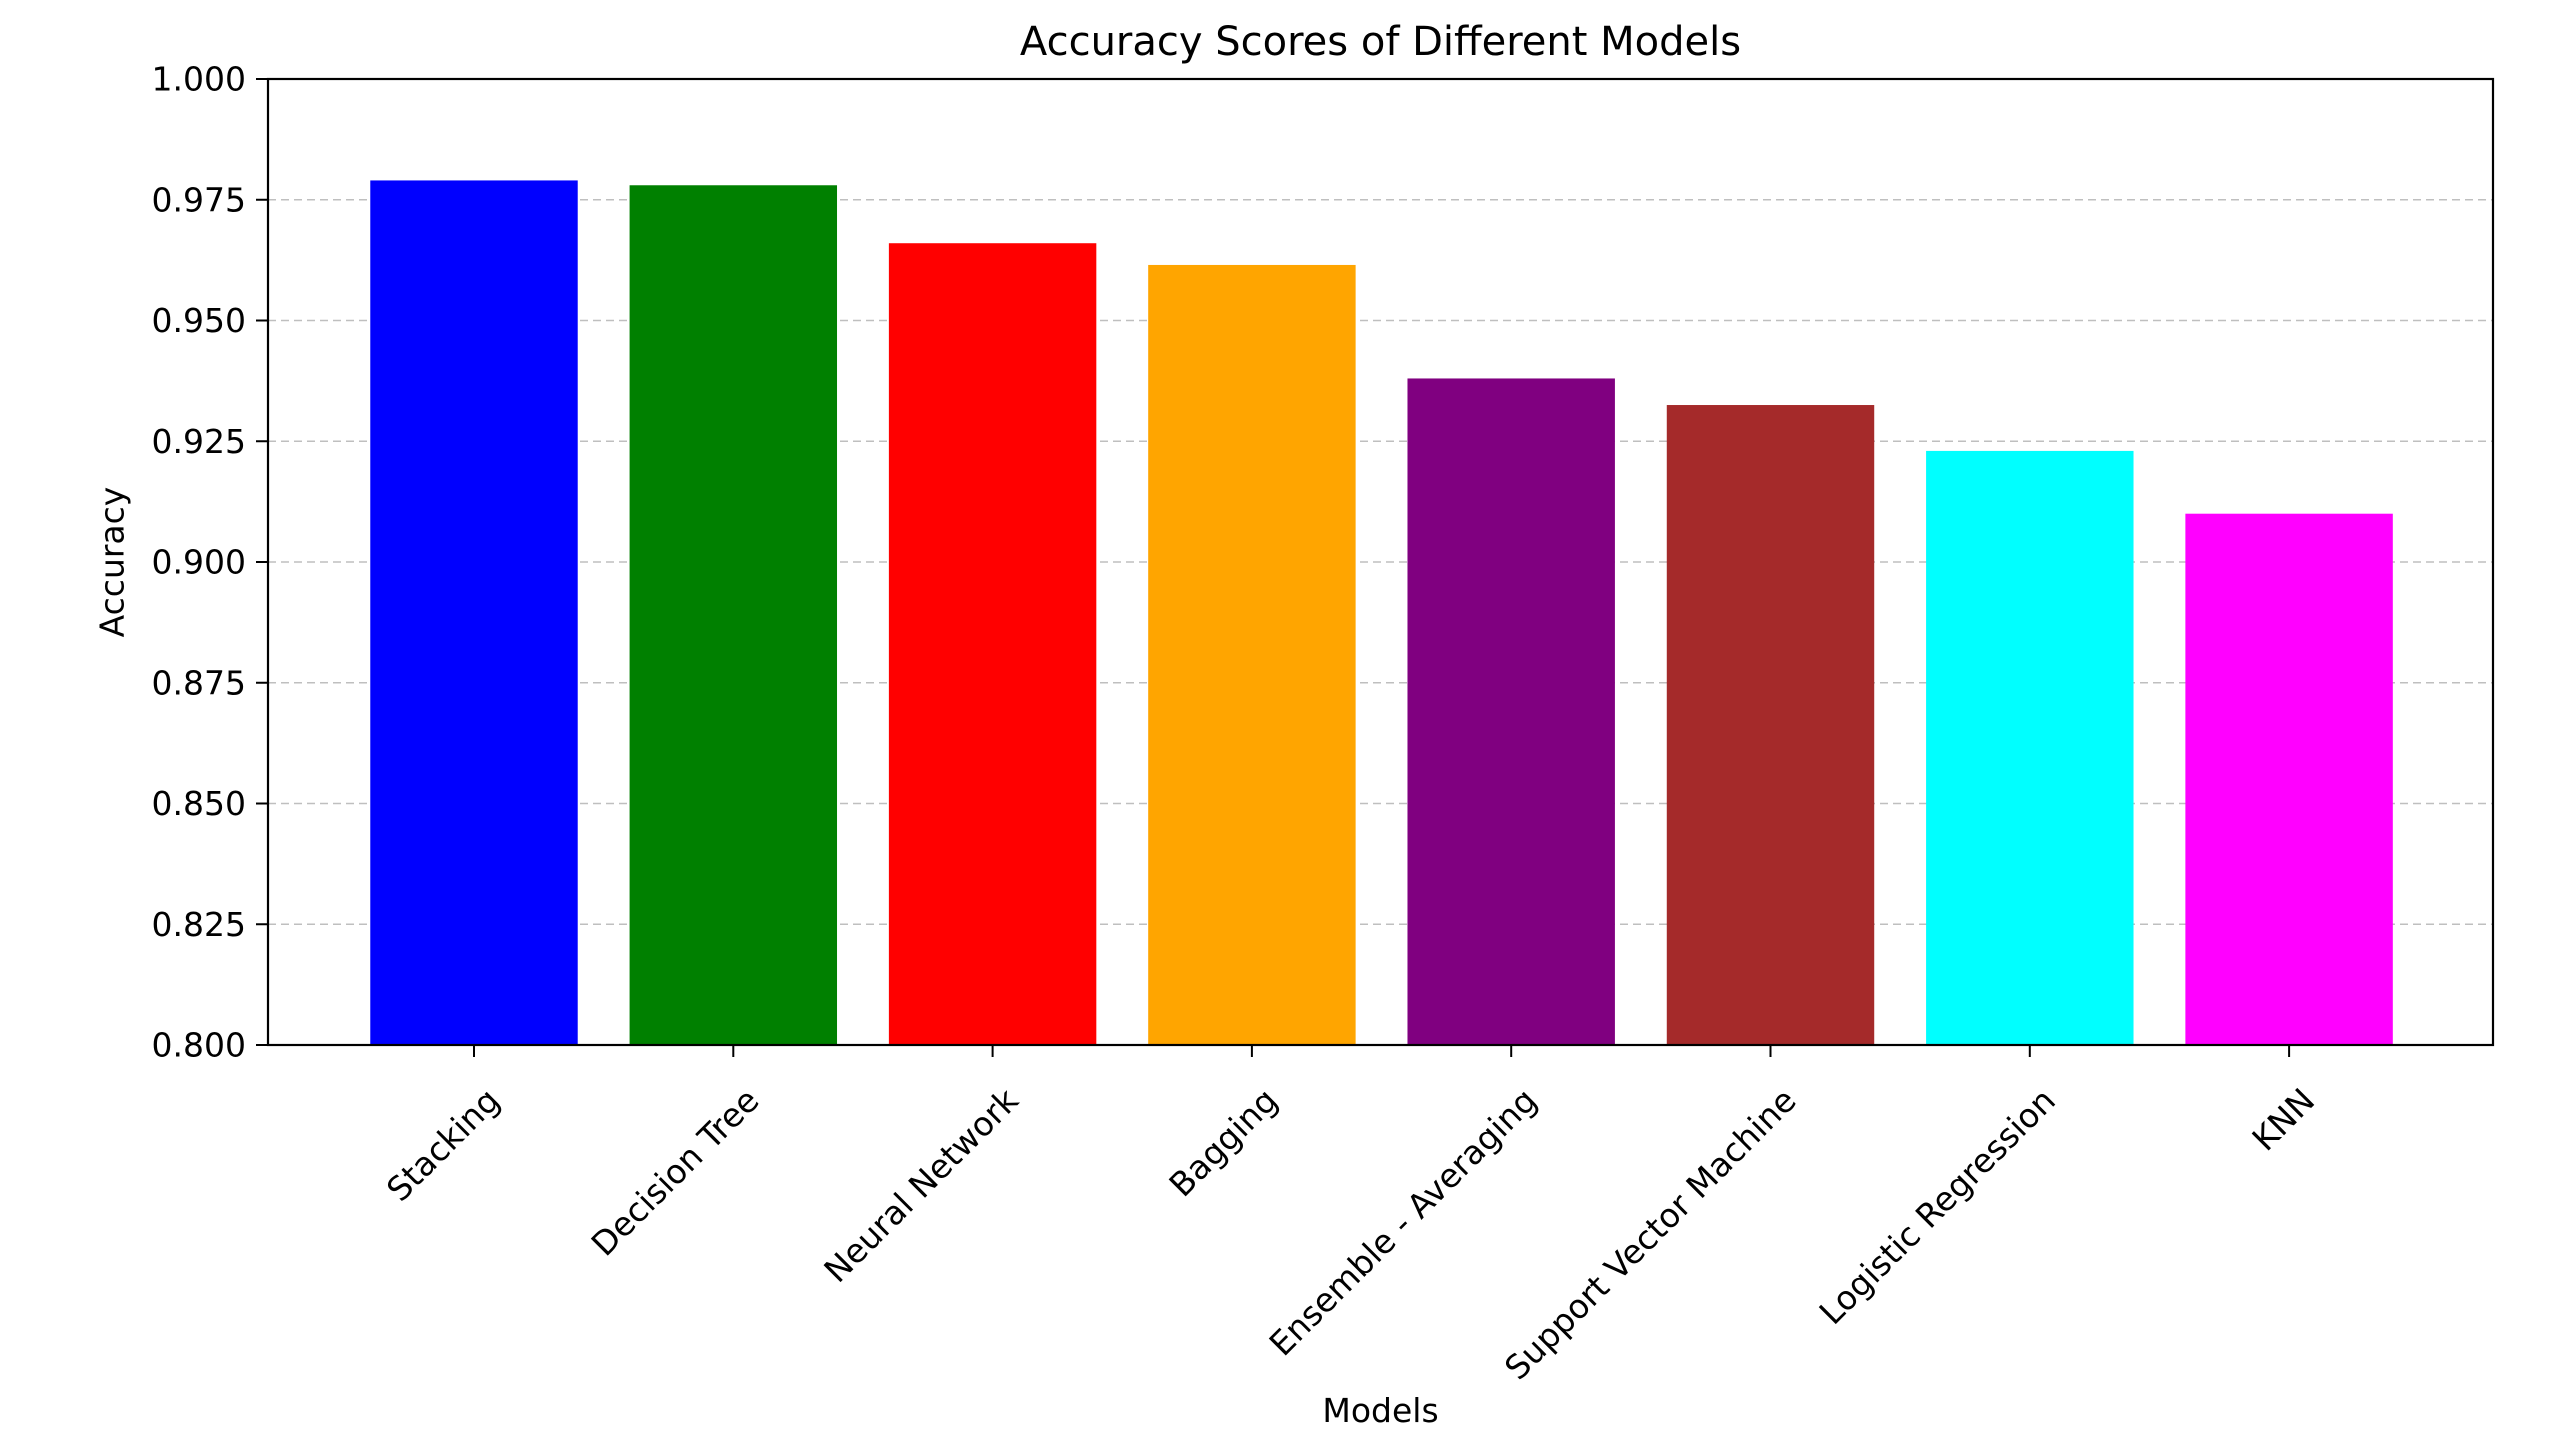 The width and height of the screenshot is (2560, 1440). What do you see at coordinates (1403, 1222) in the screenshot?
I see `x-tick-label: Ensemble - Averaging` at bounding box center [1403, 1222].